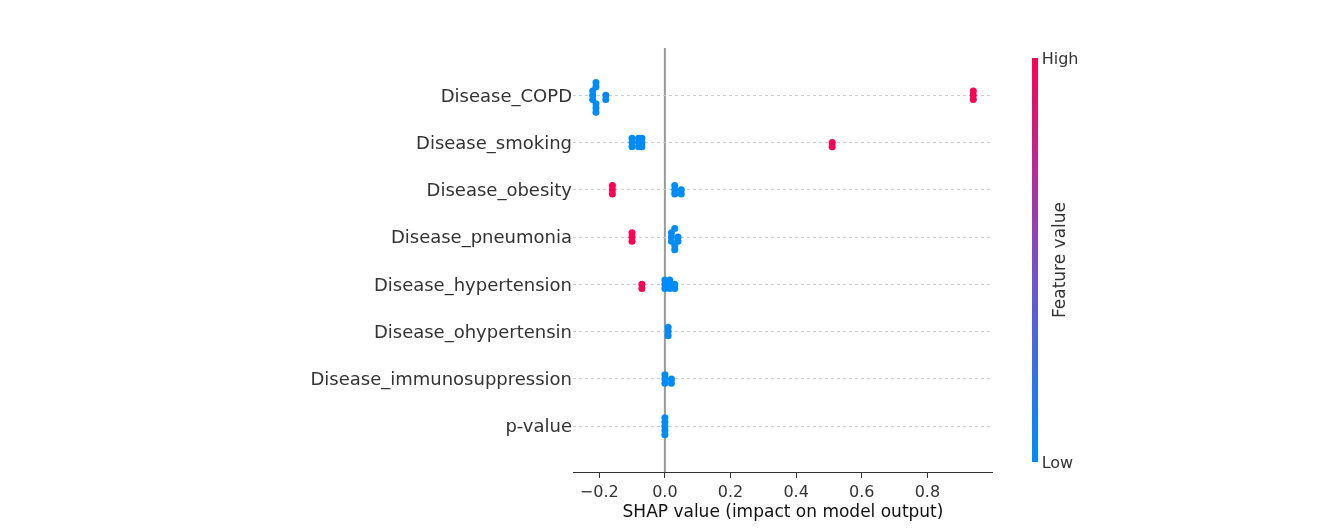  What do you see at coordinates (730, 492) in the screenshot?
I see `x-tick-label: 0.2` at bounding box center [730, 492].